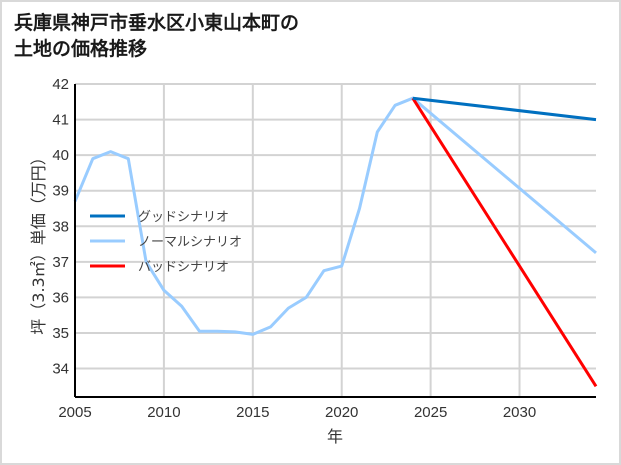 Image resolution: width=621 pixels, height=465 pixels. What do you see at coordinates (81, 49) in the screenshot?
I see `chart-title-line2: 土地の価格推移` at bounding box center [81, 49].